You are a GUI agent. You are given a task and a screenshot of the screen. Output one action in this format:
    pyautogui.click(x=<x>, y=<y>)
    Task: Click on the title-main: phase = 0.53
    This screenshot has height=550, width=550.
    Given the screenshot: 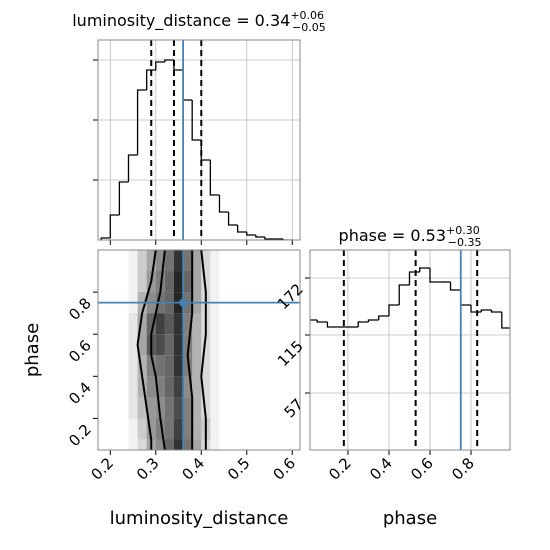 What is the action you would take?
    pyautogui.click(x=392, y=235)
    